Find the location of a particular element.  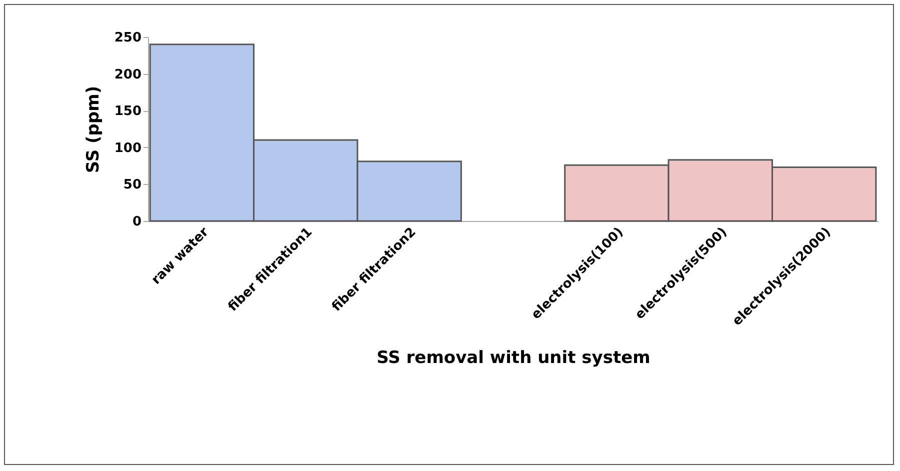

y-tick-label: 50 is located at coordinates (132, 185).